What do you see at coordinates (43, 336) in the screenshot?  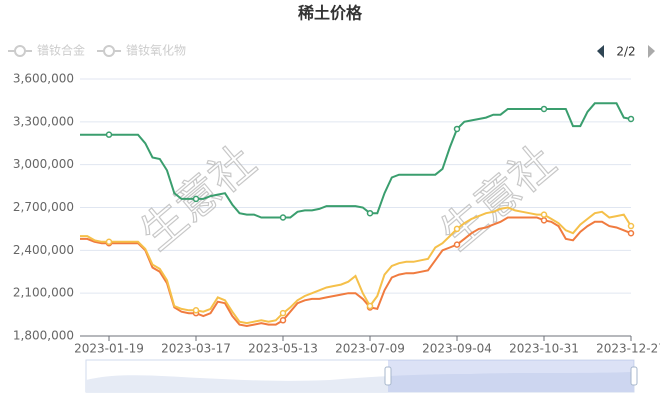 I see `y-tick-label: 1,800,000` at bounding box center [43, 336].